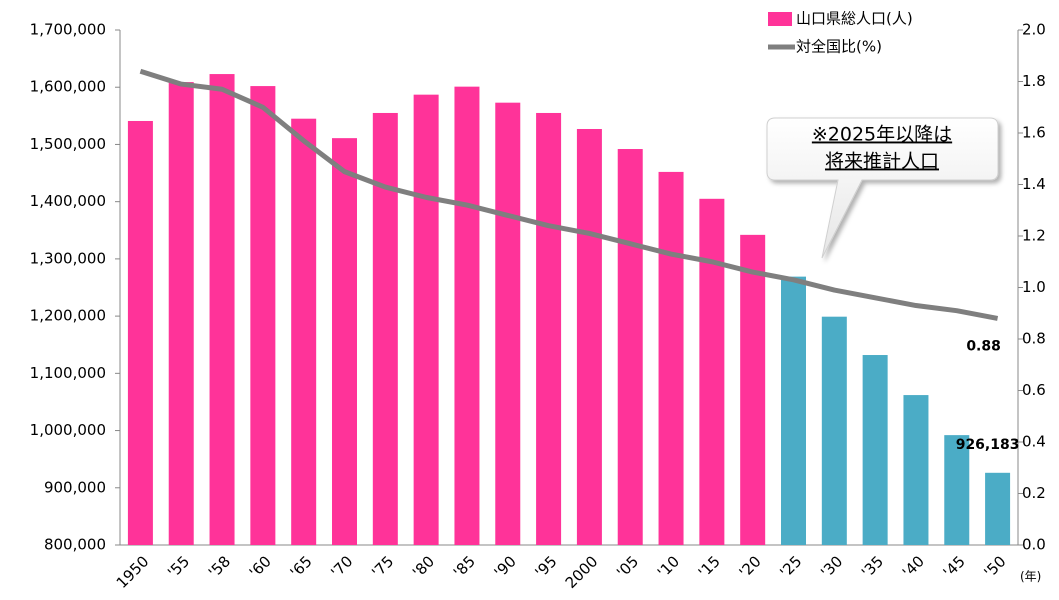  Describe the element at coordinates (68, 430) in the screenshot. I see `y-tick-label: 1,000,000` at that location.